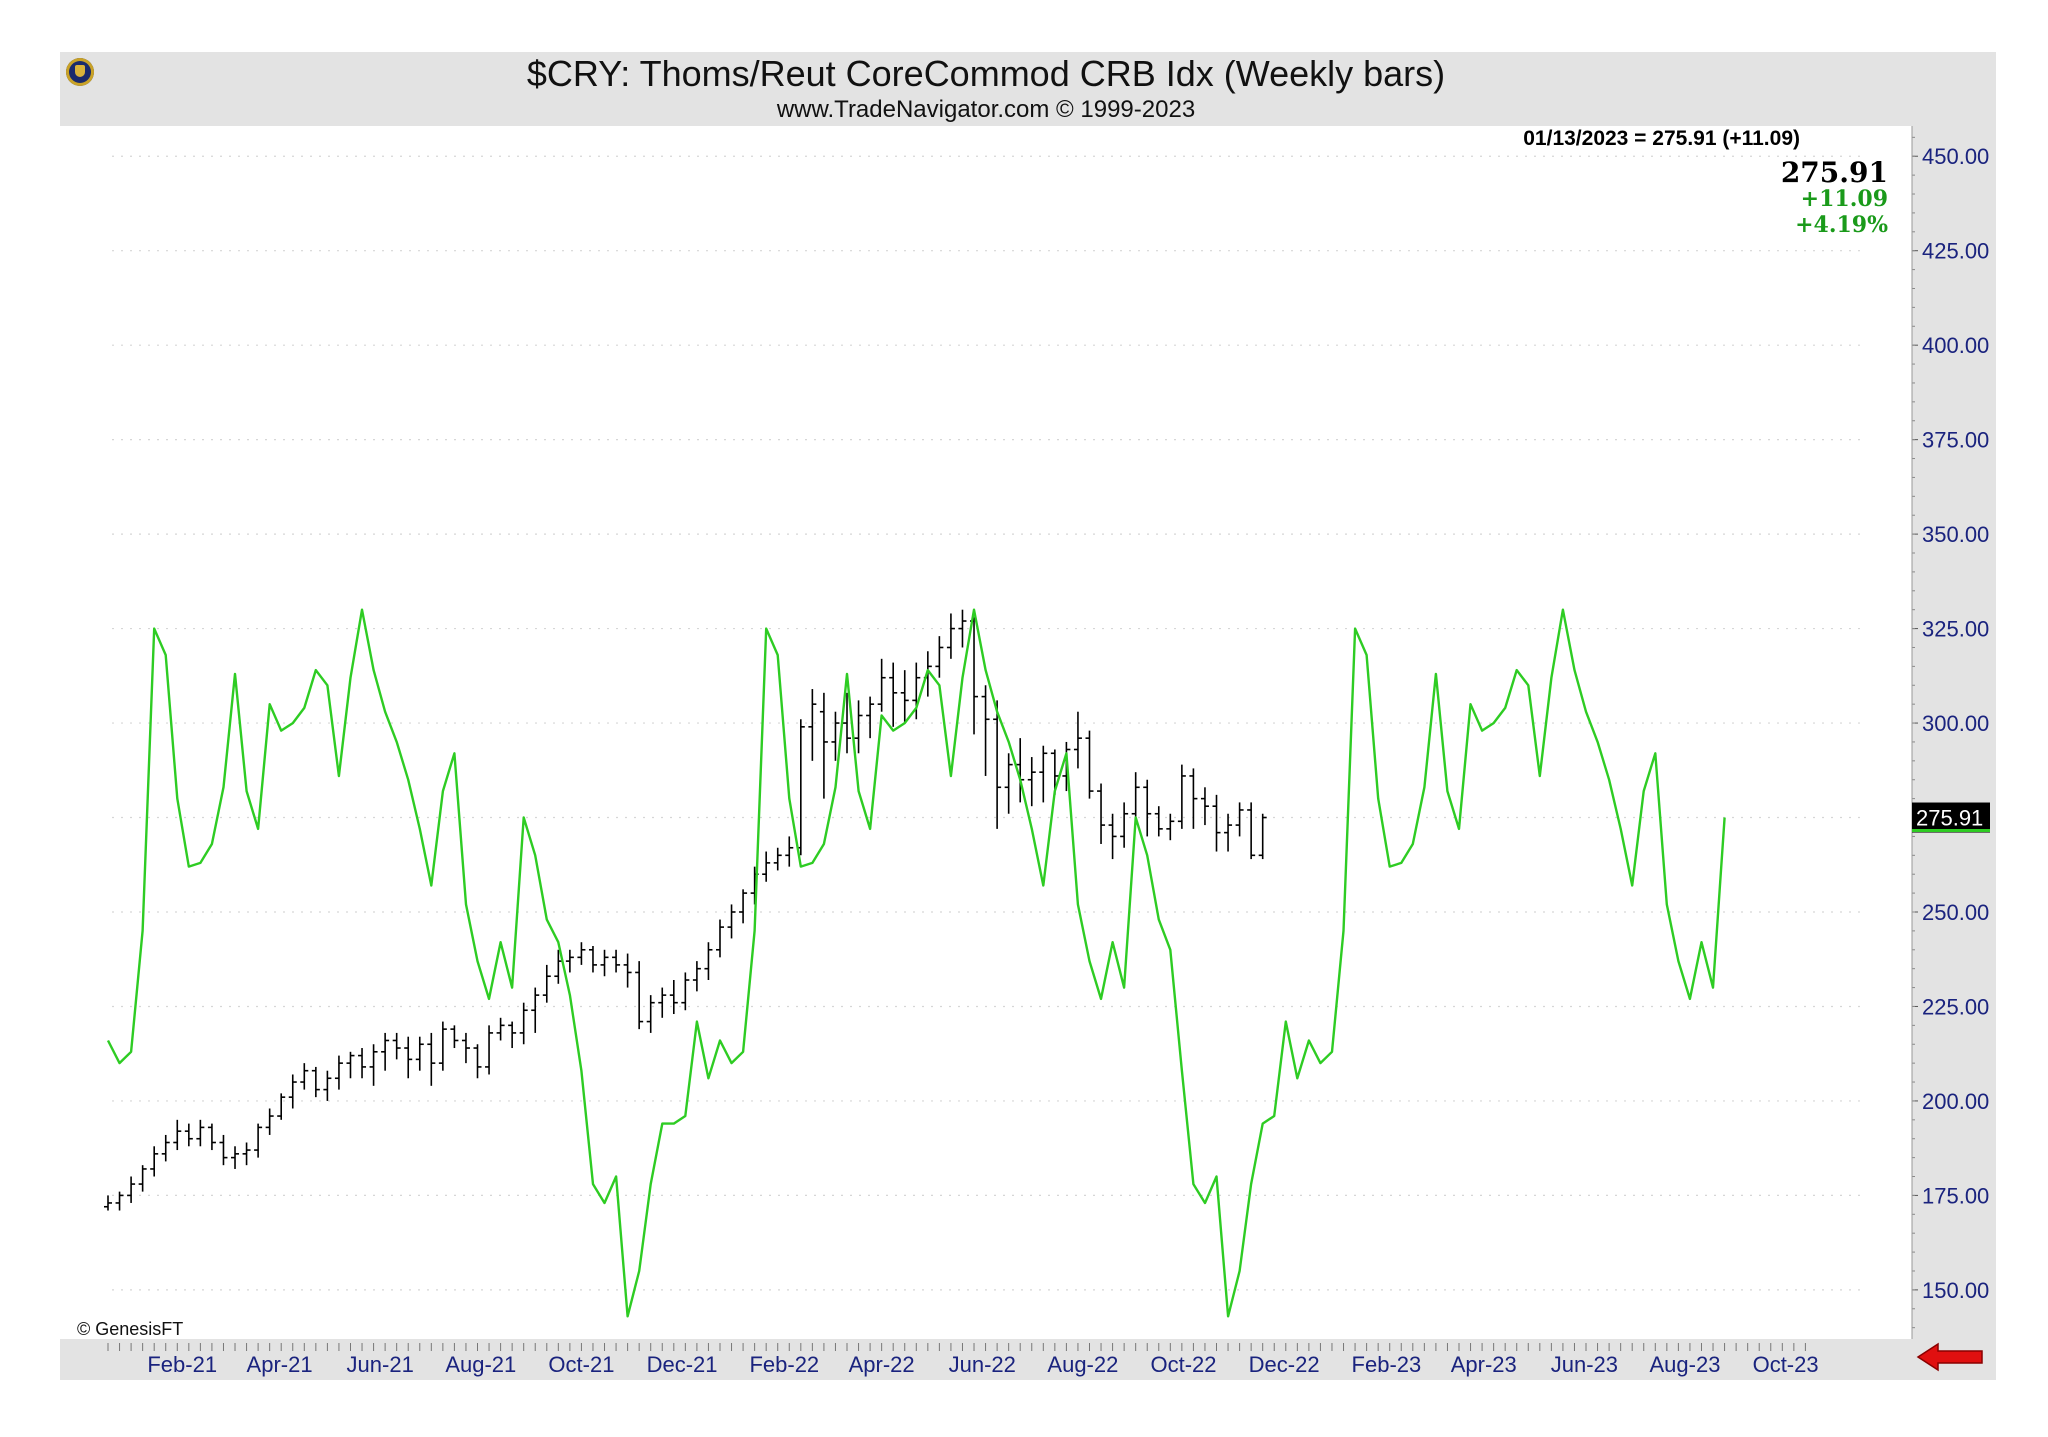 This screenshot has height=1437, width=2048. What do you see at coordinates (1955, 345) in the screenshot?
I see `y-tick-label: 400.00` at bounding box center [1955, 345].